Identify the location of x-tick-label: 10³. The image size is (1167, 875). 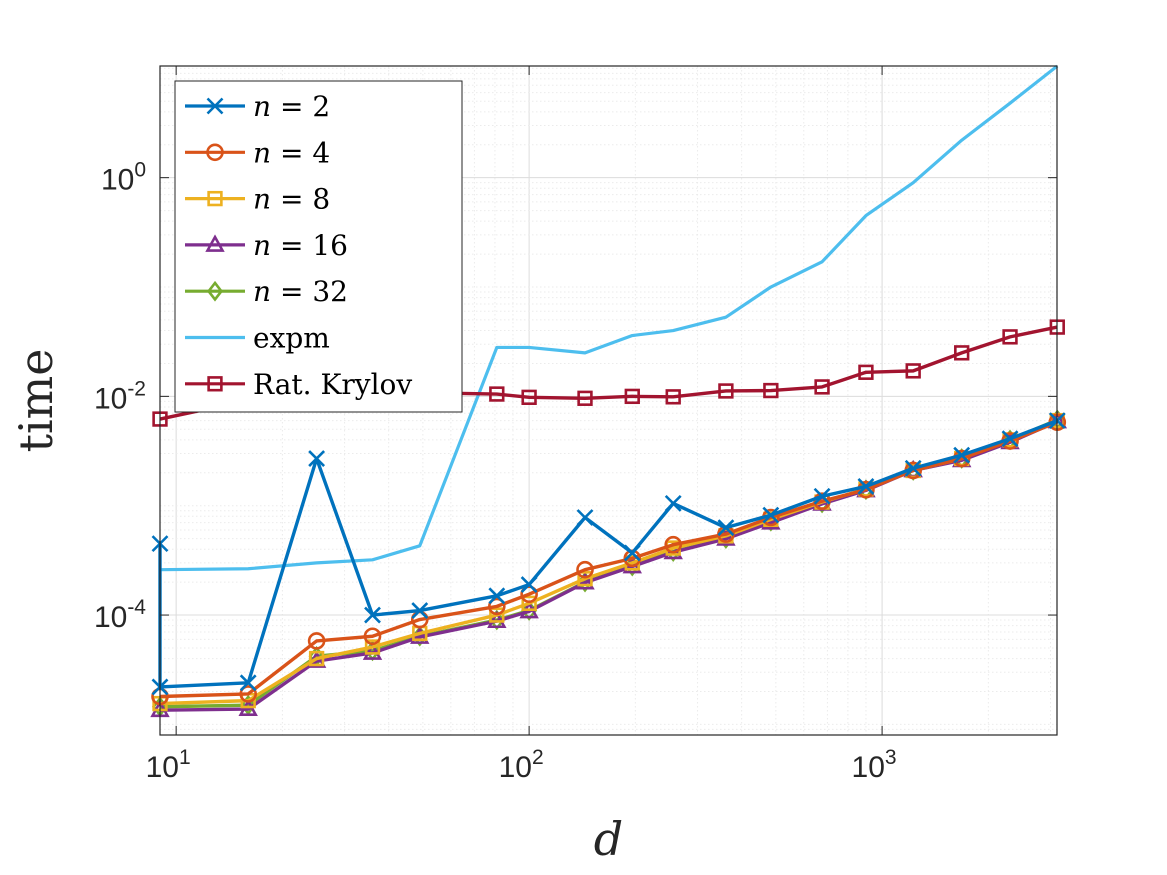
(874, 765).